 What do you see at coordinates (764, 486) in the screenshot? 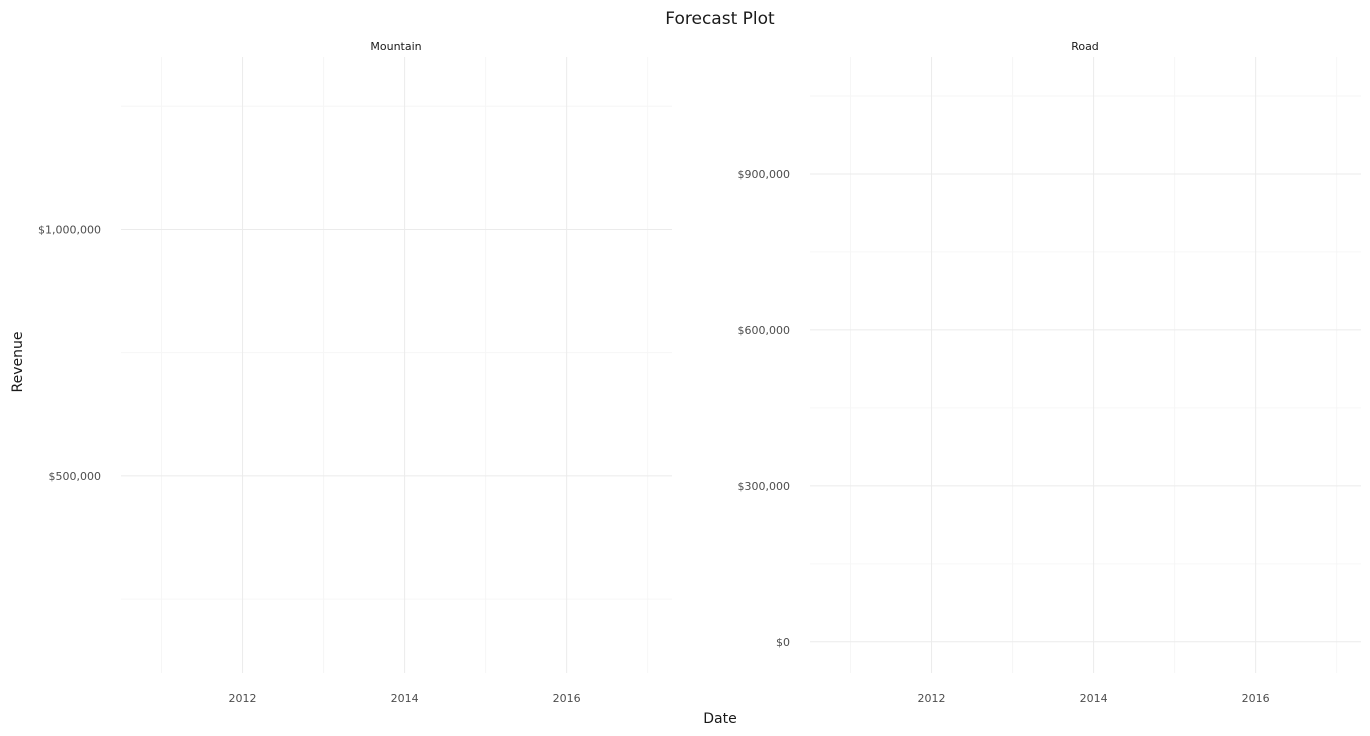
I see `y-tick-label: $300,000` at bounding box center [764, 486].